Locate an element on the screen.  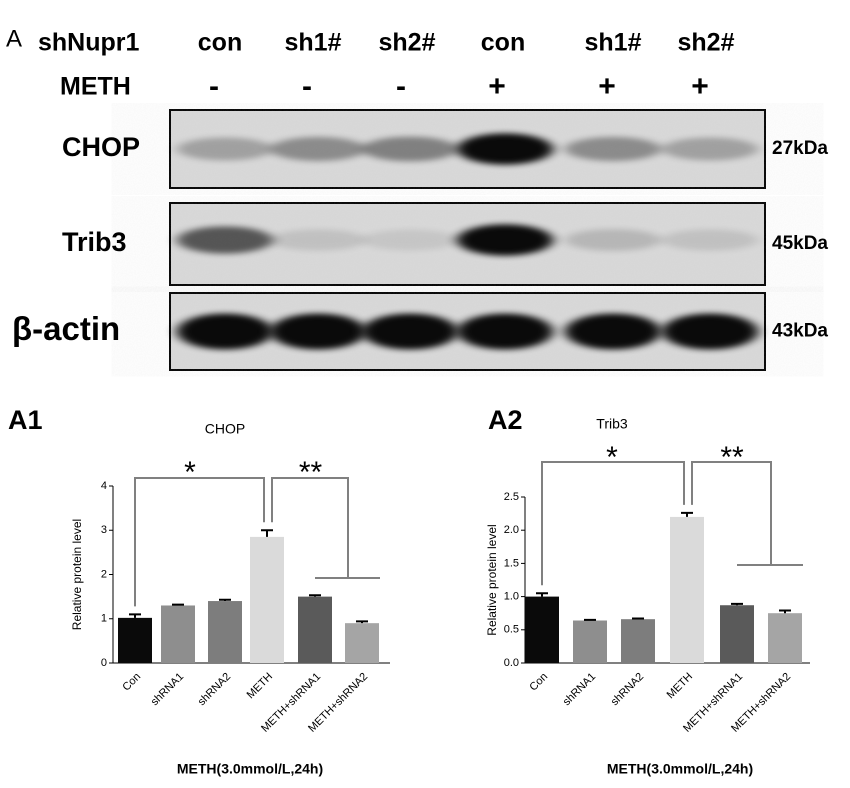
size-label: 43kDa is located at coordinates (800, 331).